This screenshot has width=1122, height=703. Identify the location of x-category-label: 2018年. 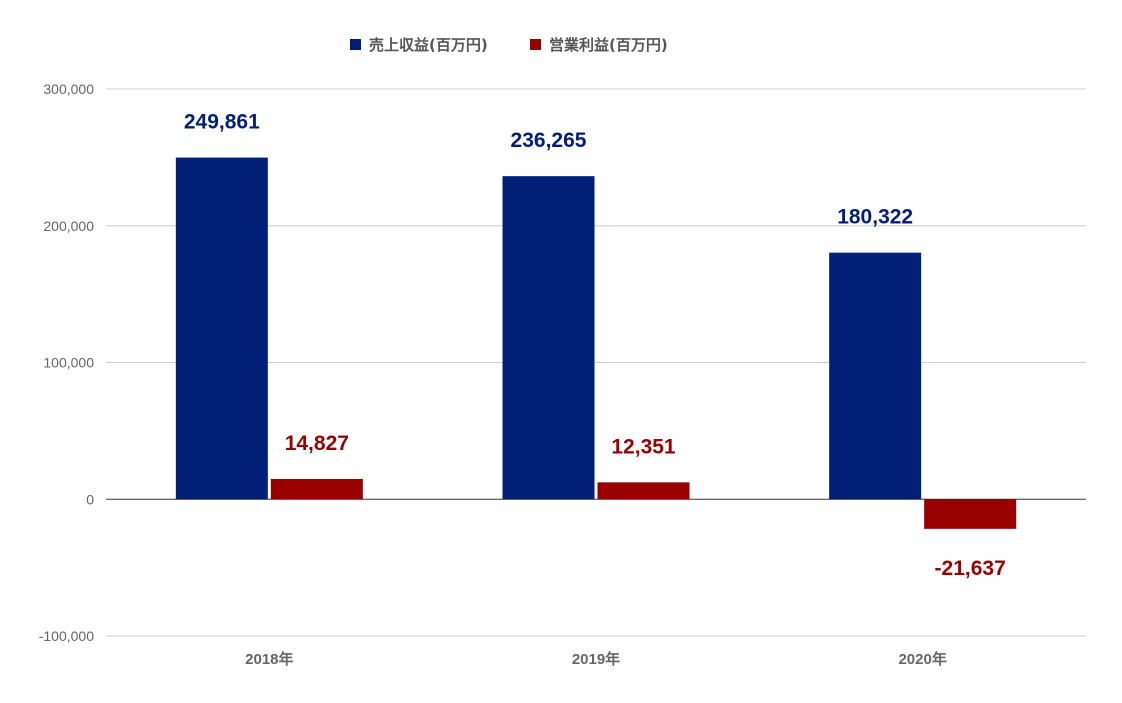
(269, 659).